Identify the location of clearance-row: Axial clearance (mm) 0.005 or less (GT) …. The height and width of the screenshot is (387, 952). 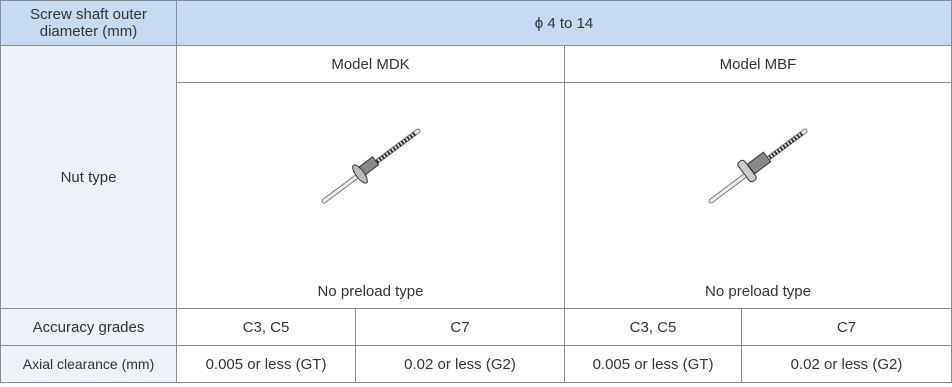
(476, 364).